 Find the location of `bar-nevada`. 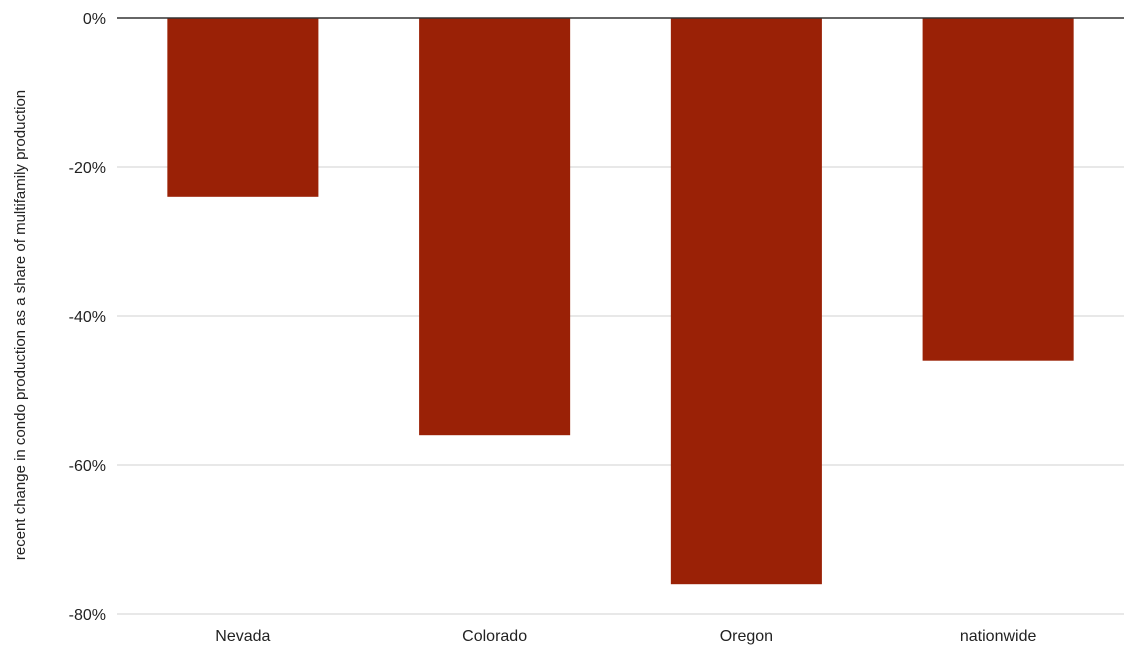

bar-nevada is located at coordinates (243, 107).